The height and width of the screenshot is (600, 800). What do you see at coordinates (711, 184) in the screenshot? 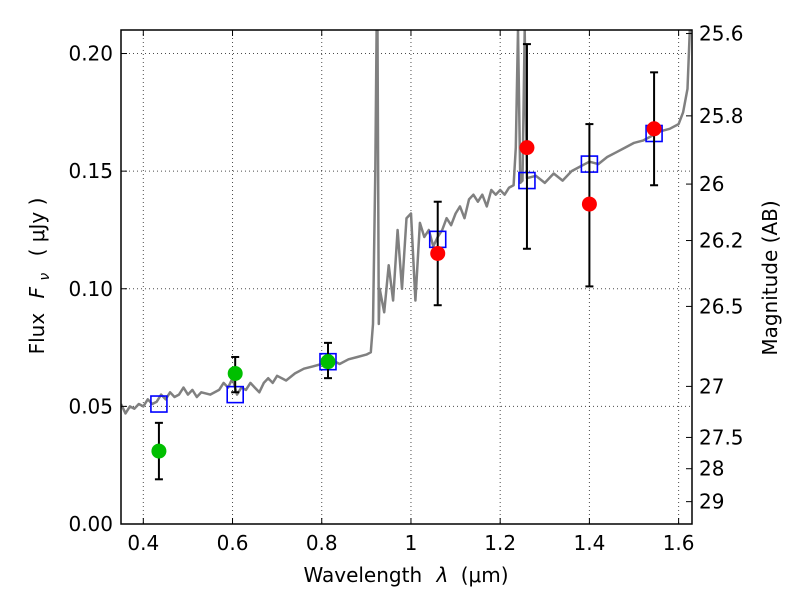
I see `y2-tick-label: 26` at bounding box center [711, 184].